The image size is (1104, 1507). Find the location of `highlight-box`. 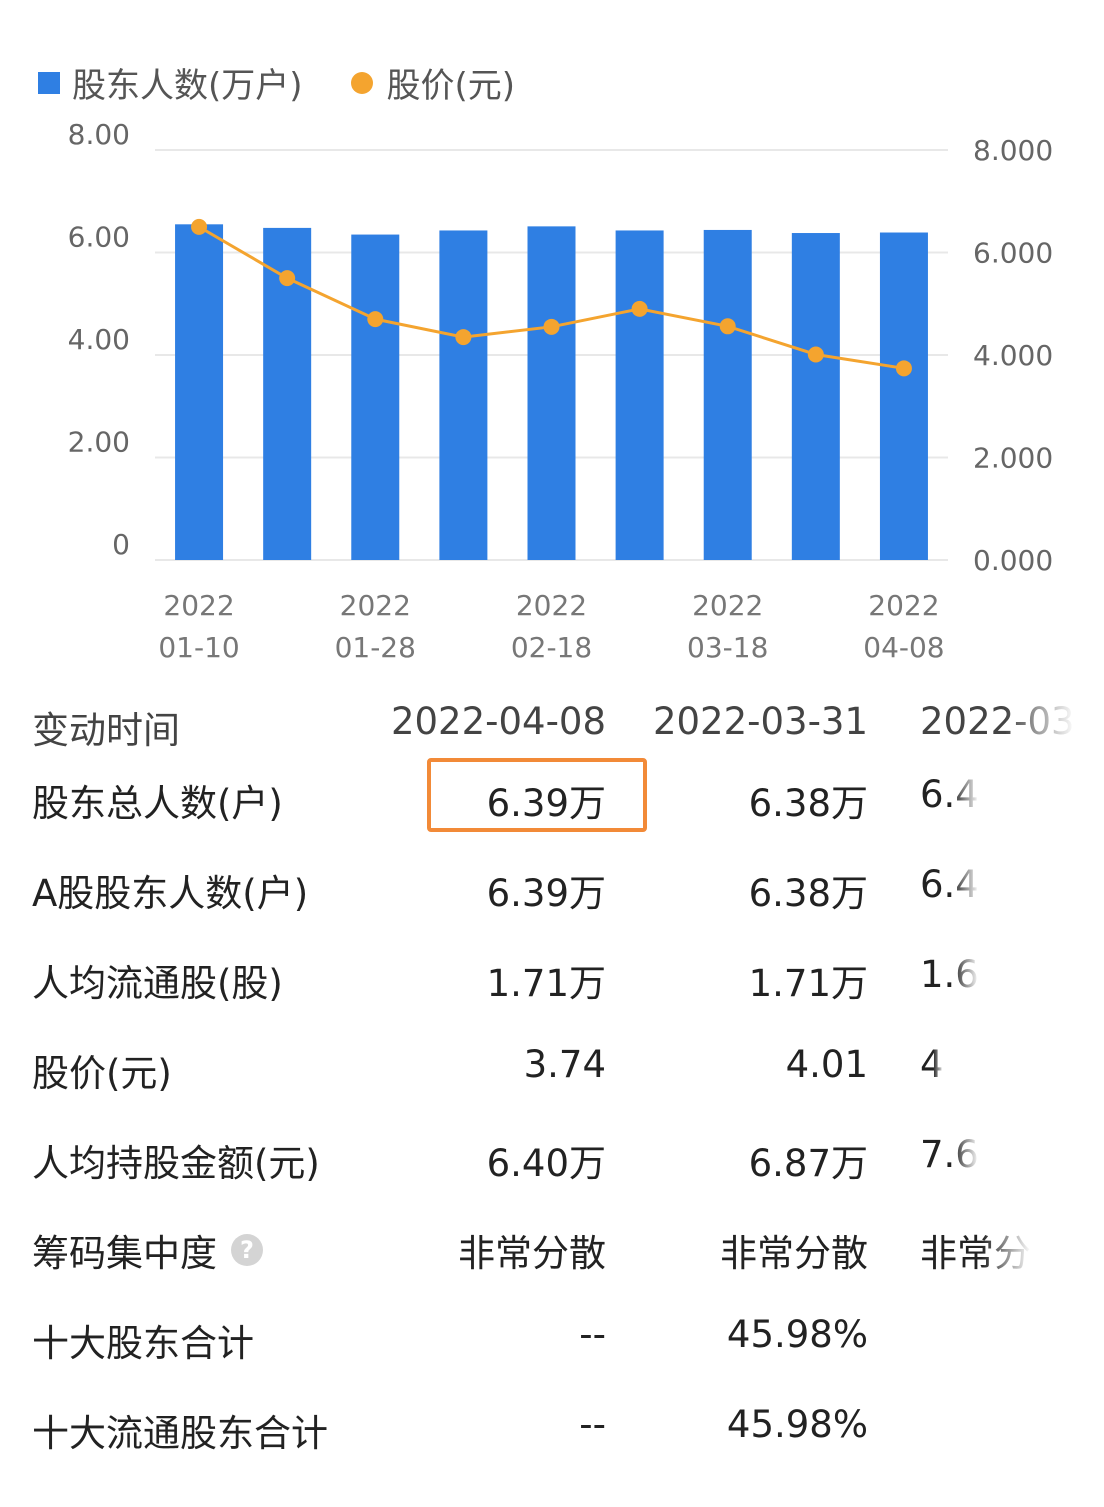

highlight-box is located at coordinates (537, 795).